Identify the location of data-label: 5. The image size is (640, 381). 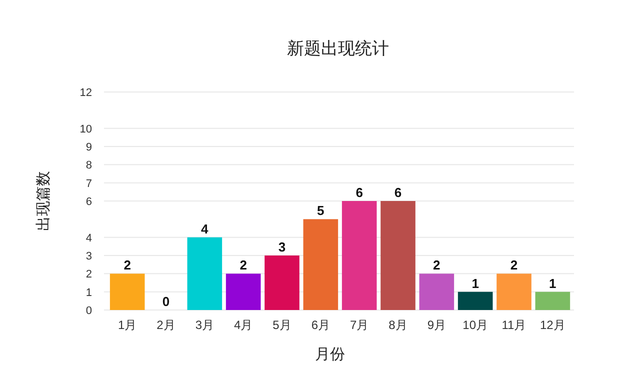
(320, 210).